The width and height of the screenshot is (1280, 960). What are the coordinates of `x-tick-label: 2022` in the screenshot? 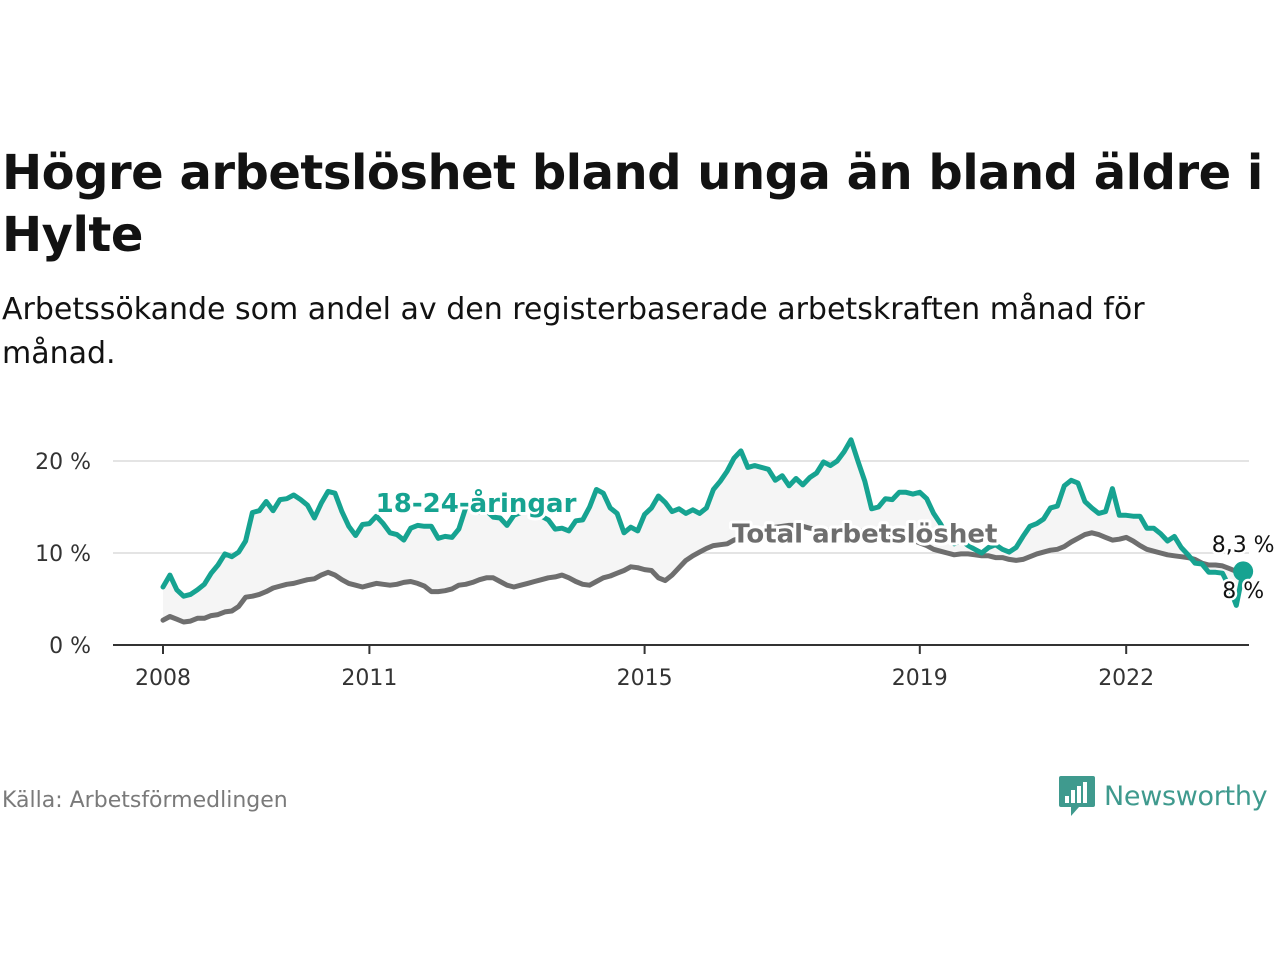 It's located at (1126, 678).